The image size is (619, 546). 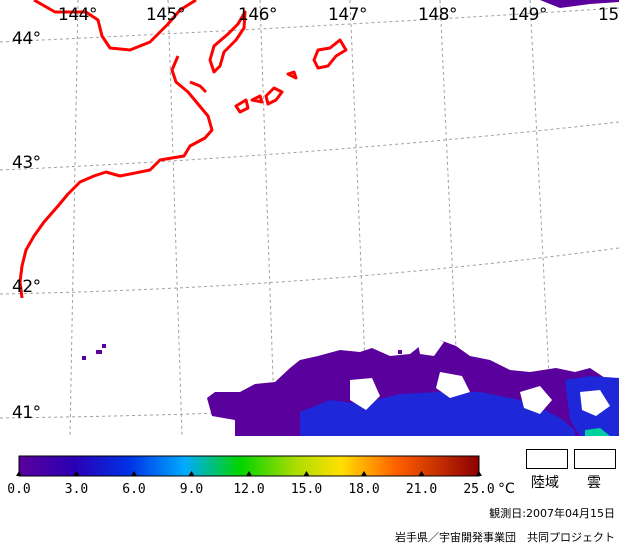 I want to click on latitude-label: 43°, so click(x=26, y=163).